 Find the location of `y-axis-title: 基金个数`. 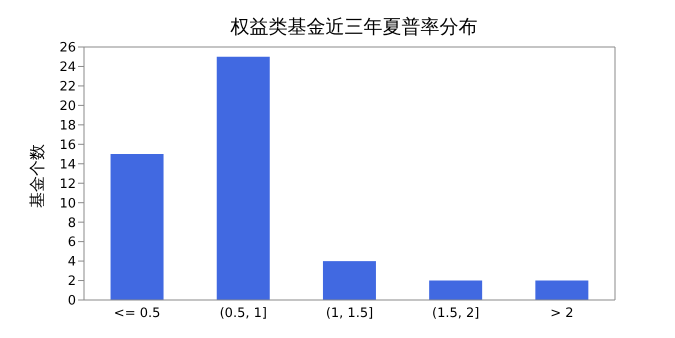

y-axis-title: 基金个数 is located at coordinates (38, 176).